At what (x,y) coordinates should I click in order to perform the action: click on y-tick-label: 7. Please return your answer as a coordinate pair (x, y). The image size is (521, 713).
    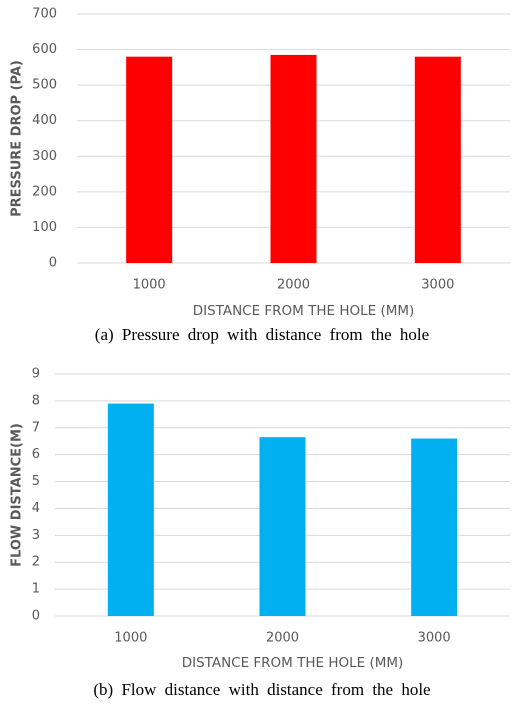
    Looking at the image, I should click on (36, 427).